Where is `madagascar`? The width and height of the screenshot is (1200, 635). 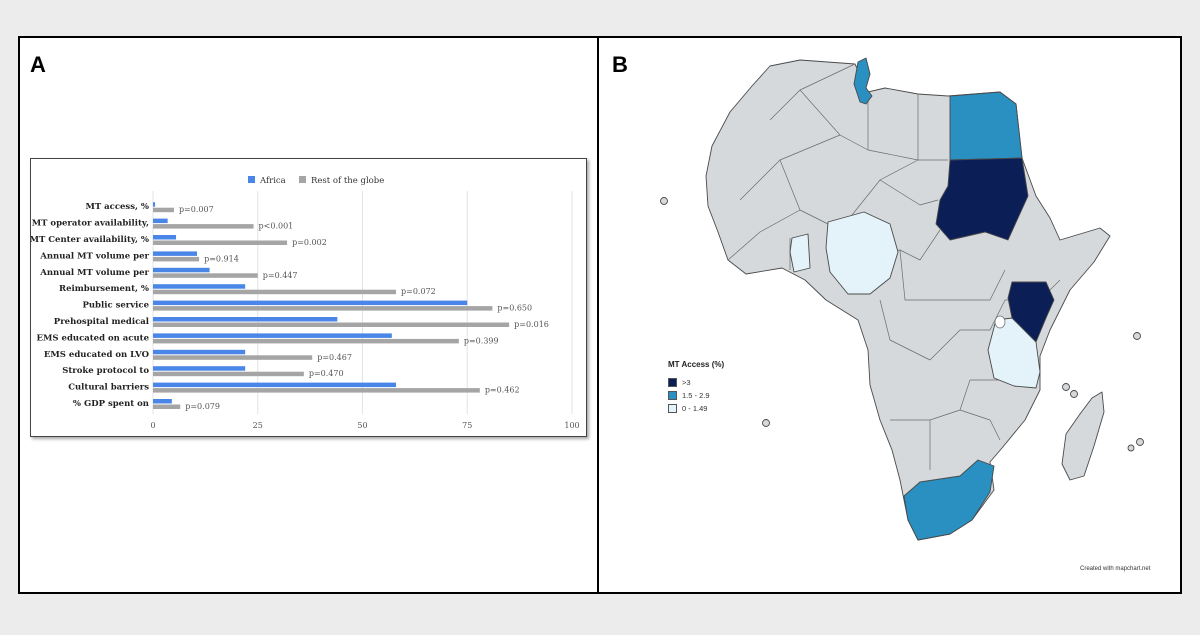 madagascar is located at coordinates (1083, 436).